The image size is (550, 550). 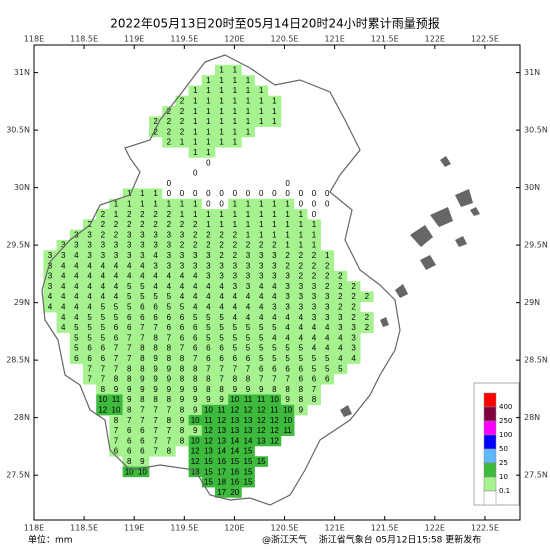 What do you see at coordinates (490, 456) in the screenshot?
I see `legend-swatch` at bounding box center [490, 456].